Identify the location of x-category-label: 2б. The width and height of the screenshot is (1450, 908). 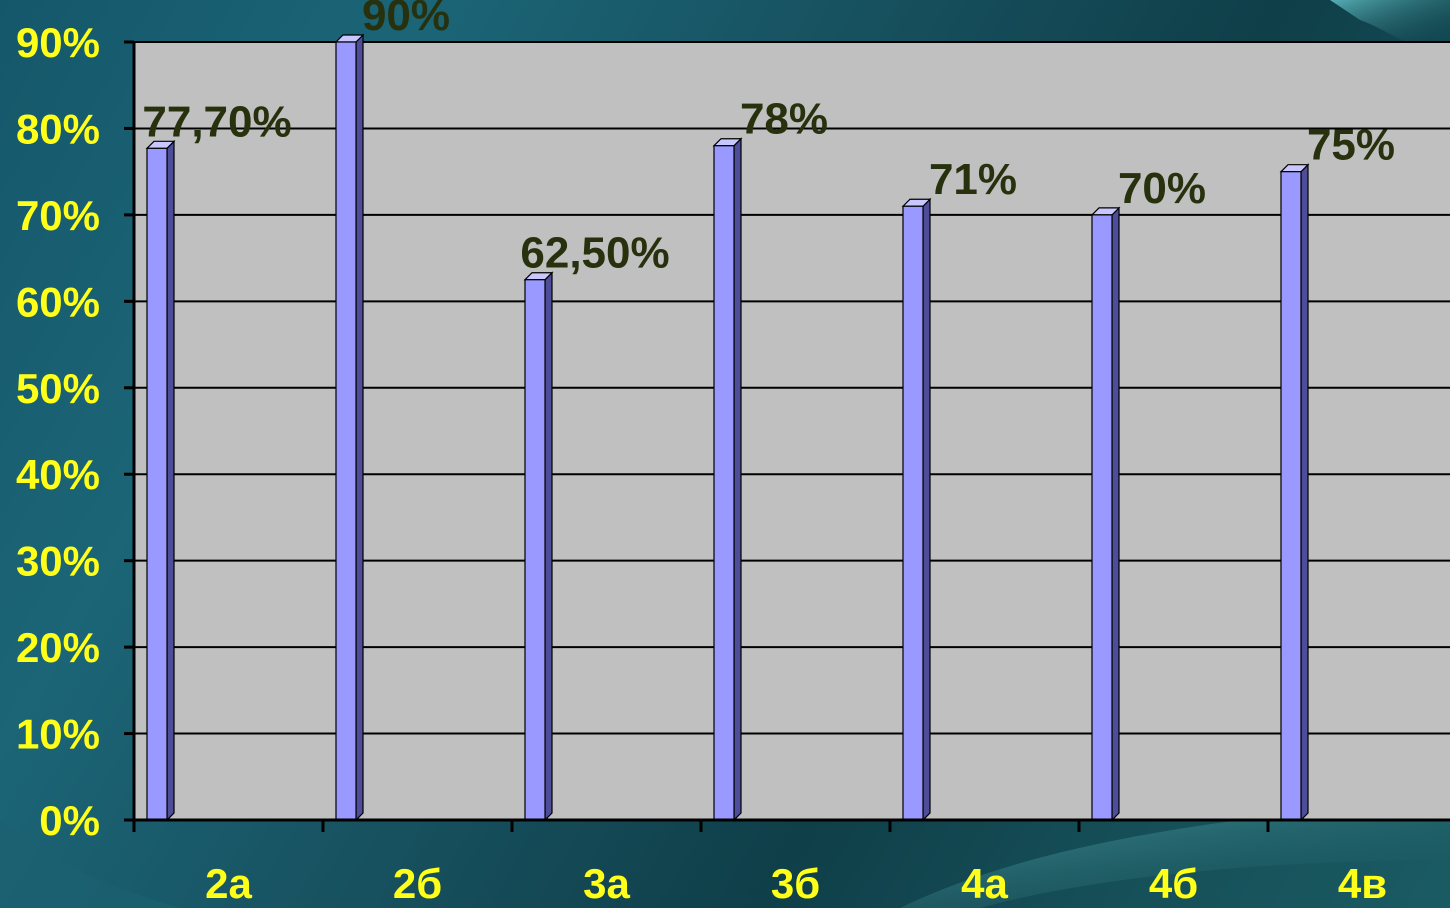
(417, 883).